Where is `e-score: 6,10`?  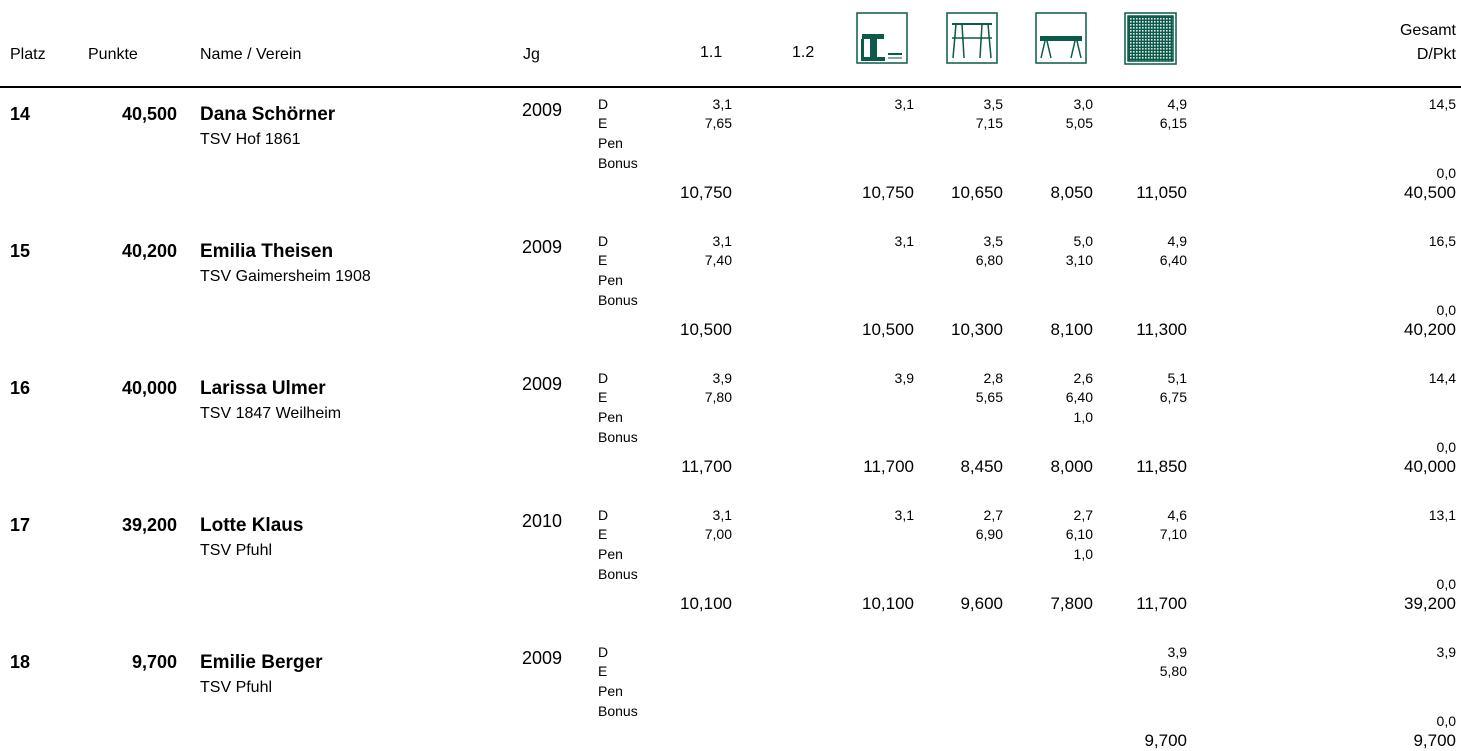 e-score: 6,10 is located at coordinates (1079, 534).